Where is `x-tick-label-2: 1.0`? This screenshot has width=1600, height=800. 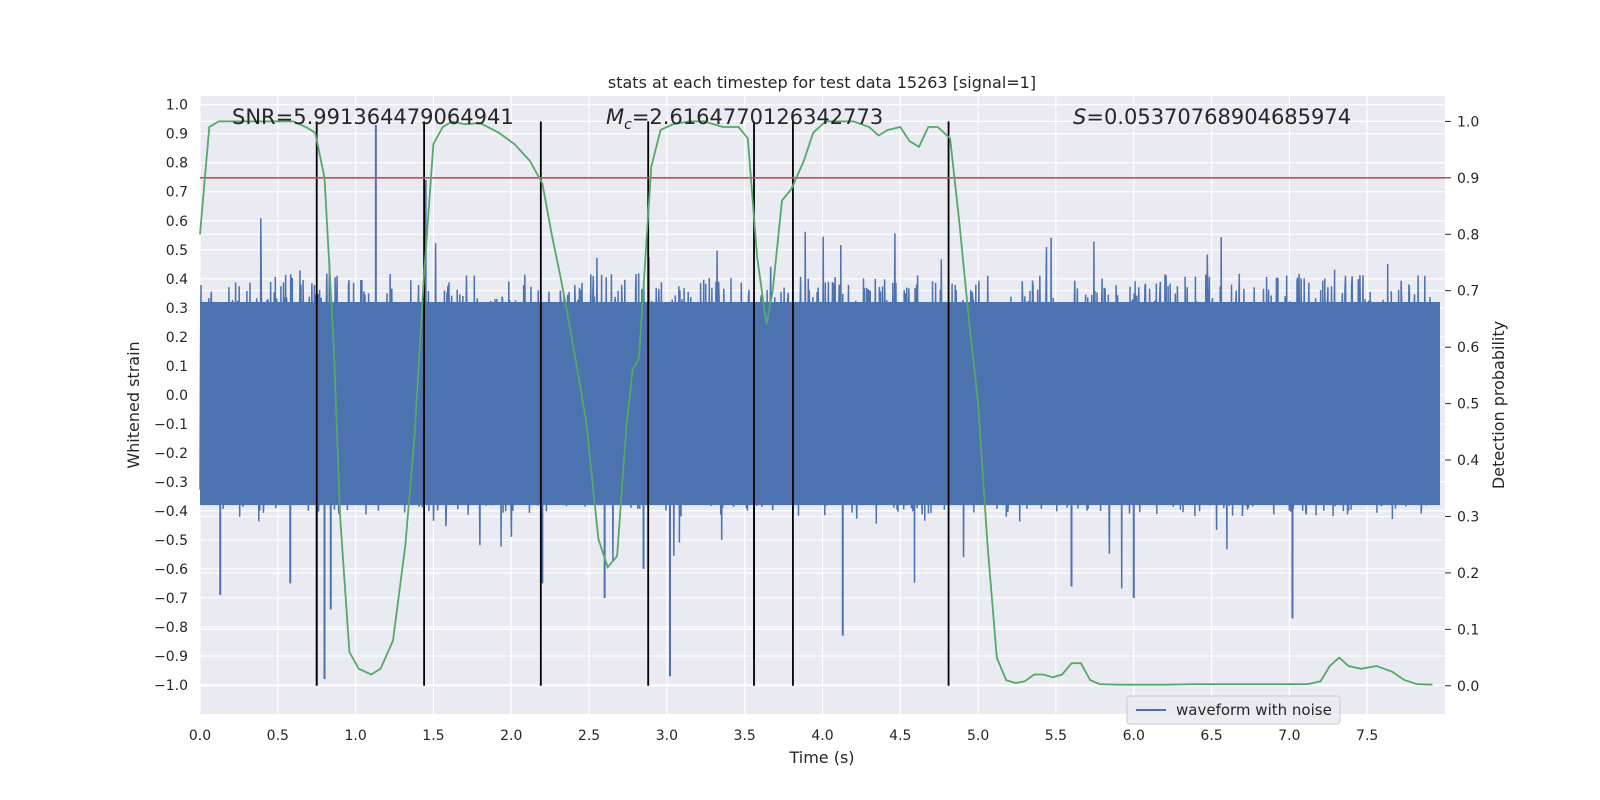
x-tick-label-2: 1.0 is located at coordinates (355, 736).